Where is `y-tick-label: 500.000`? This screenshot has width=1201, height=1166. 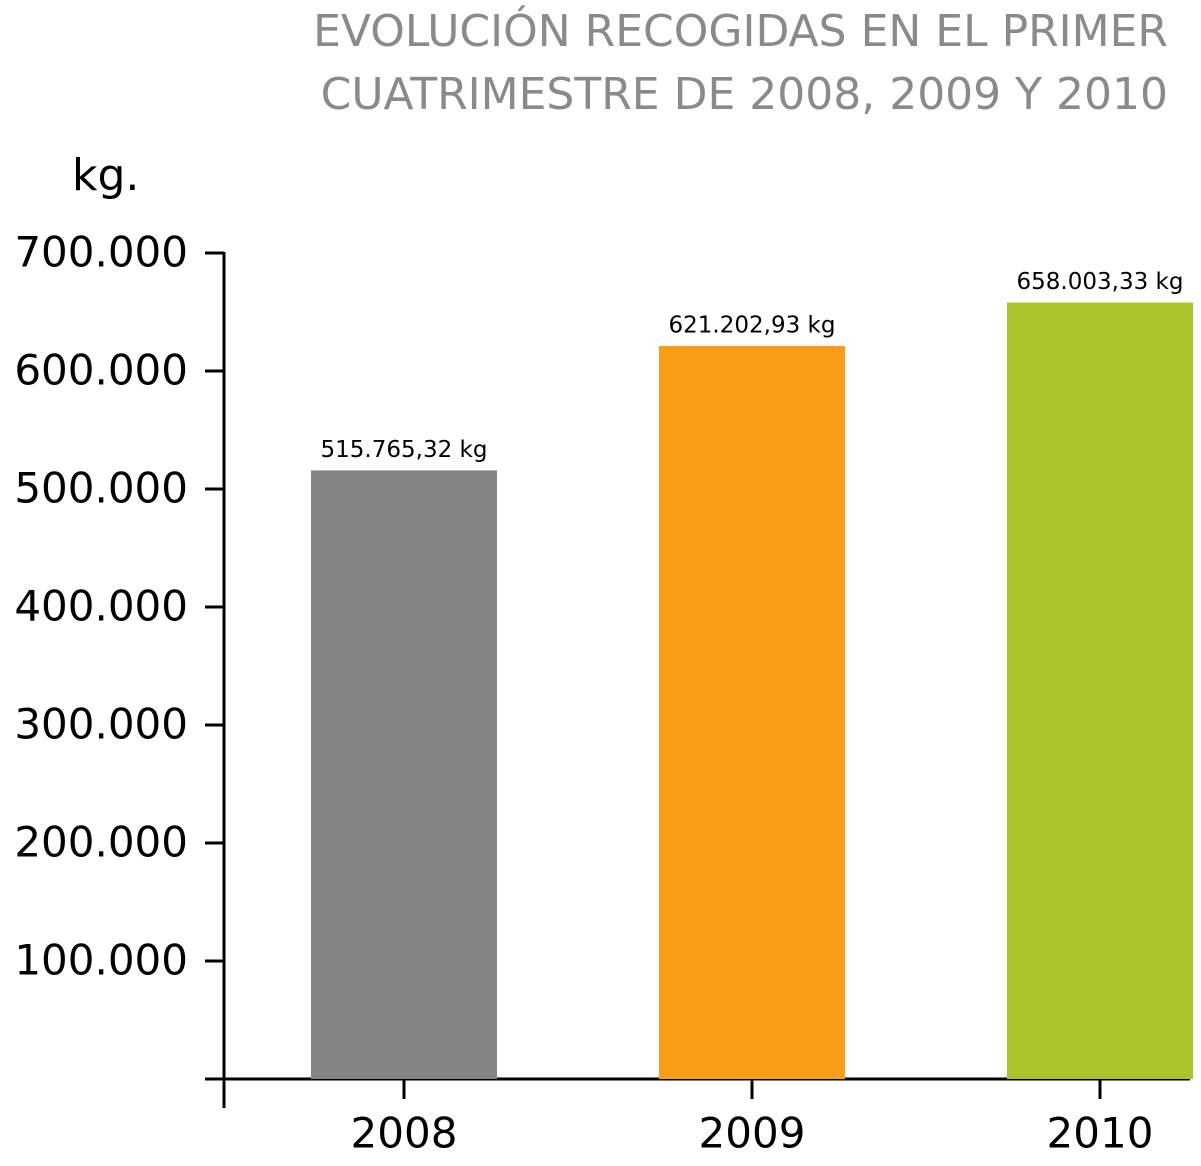
y-tick-label: 500.000 is located at coordinates (101, 488).